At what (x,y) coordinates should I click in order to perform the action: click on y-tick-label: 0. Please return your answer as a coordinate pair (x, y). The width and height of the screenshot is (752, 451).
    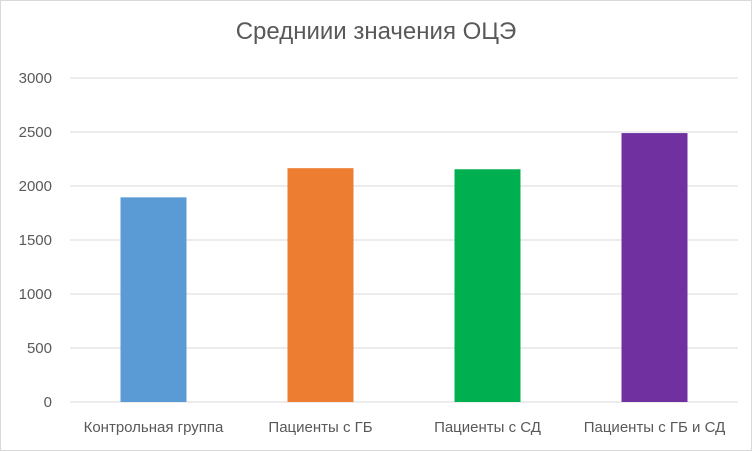
    Looking at the image, I should click on (48, 402).